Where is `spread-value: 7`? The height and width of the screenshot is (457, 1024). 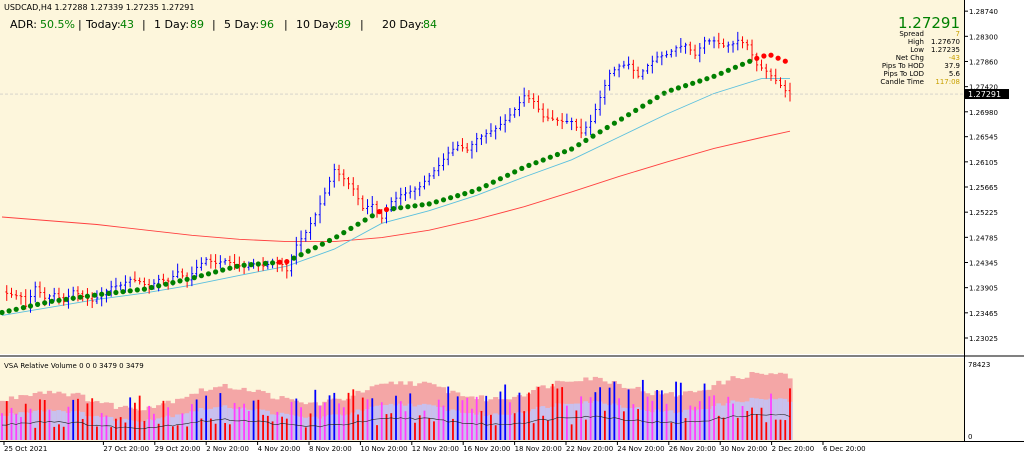 spread-value: 7 is located at coordinates (958, 34).